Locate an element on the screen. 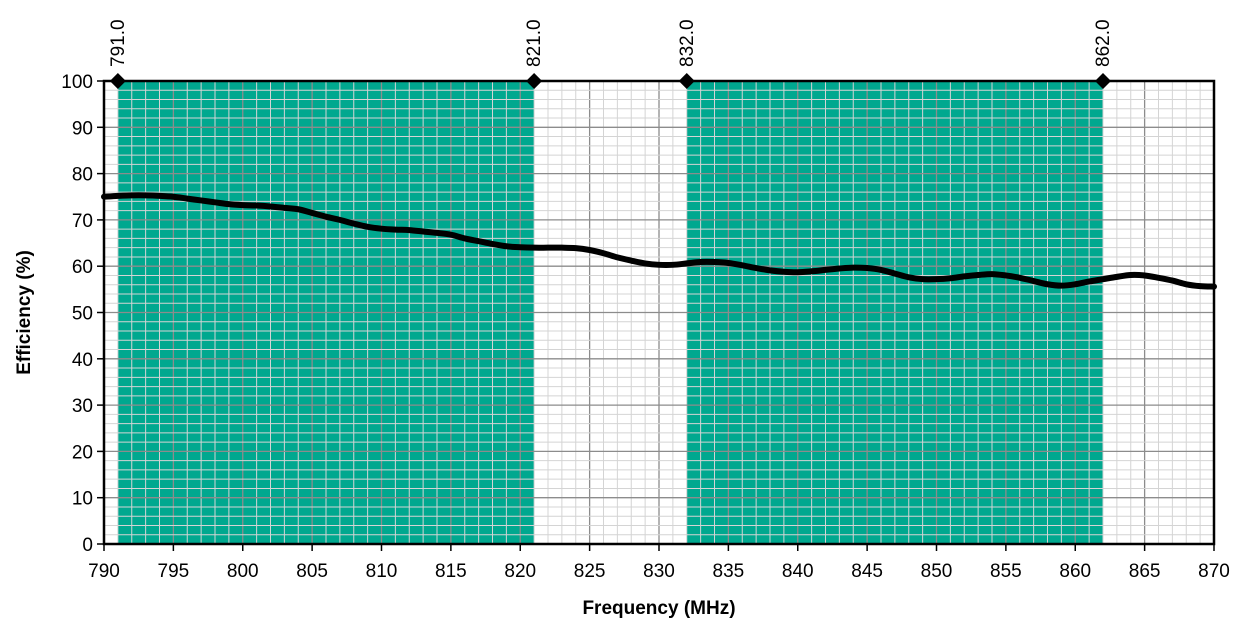 The image size is (1246, 626). y-tick-label: 50 is located at coordinates (82, 314).